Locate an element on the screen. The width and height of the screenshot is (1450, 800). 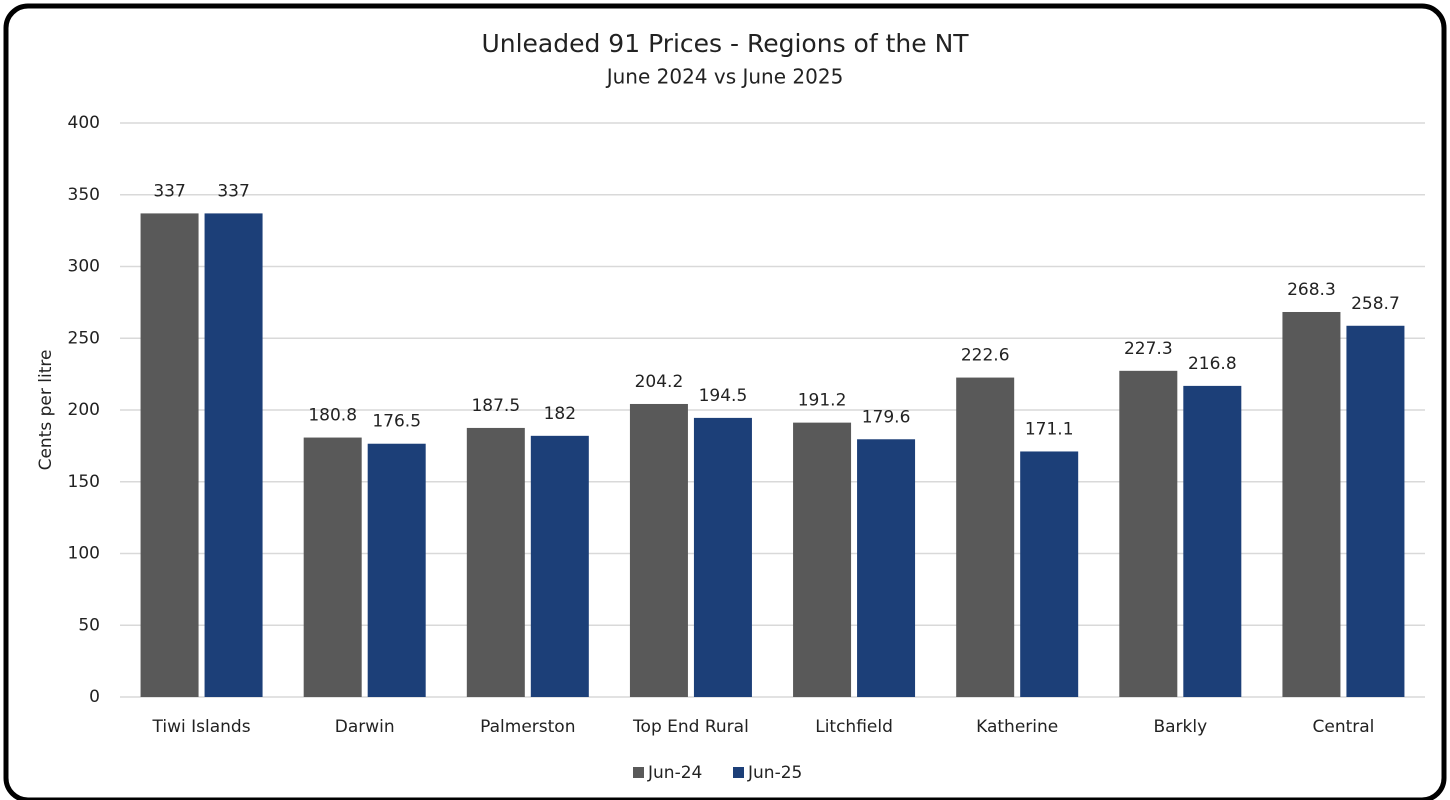
data-label: 171.1 is located at coordinates (1049, 429).